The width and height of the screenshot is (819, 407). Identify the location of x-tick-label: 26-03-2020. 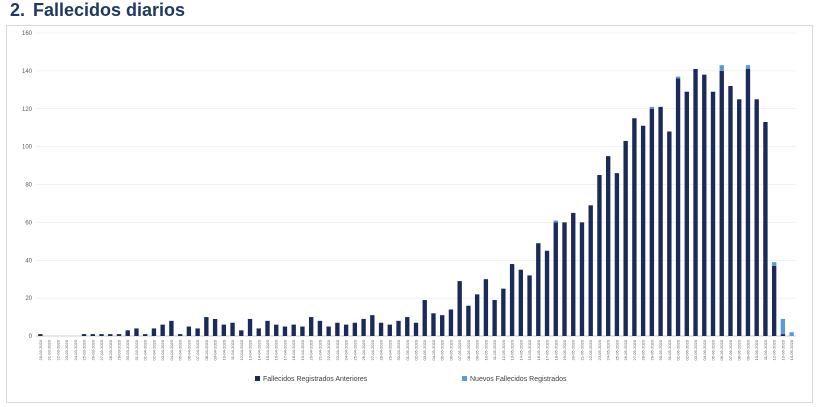
(92, 349).